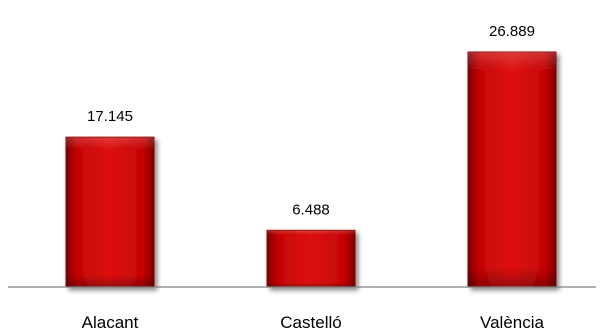 This screenshot has width=600, height=333. What do you see at coordinates (110, 322) in the screenshot?
I see `x-tick-label-alacant: Alacant` at bounding box center [110, 322].